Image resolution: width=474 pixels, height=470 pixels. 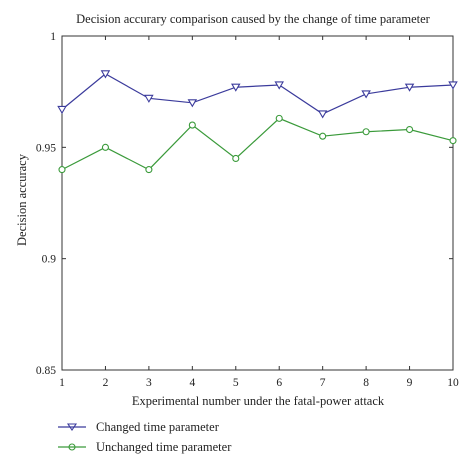 I want to click on legend-label-unchanged: Unchanged time parameter, so click(x=164, y=447).